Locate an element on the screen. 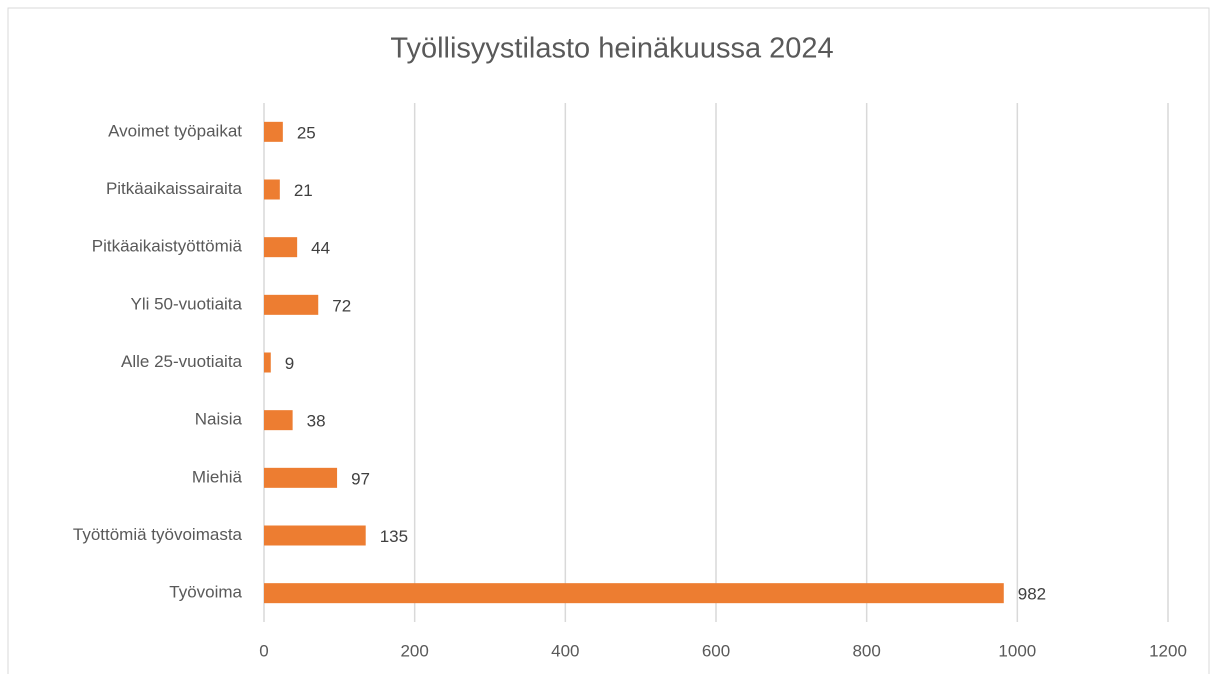 The image size is (1210, 674). data-label: 72 is located at coordinates (341, 305).